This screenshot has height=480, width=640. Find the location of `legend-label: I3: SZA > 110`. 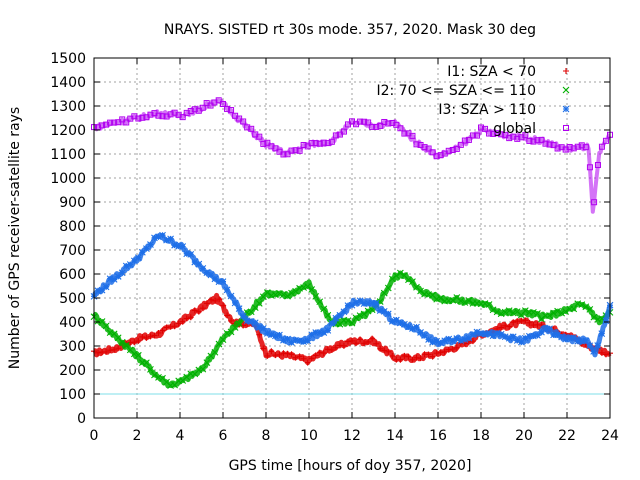

legend-label: I3: SZA > 110 is located at coordinates (487, 110).